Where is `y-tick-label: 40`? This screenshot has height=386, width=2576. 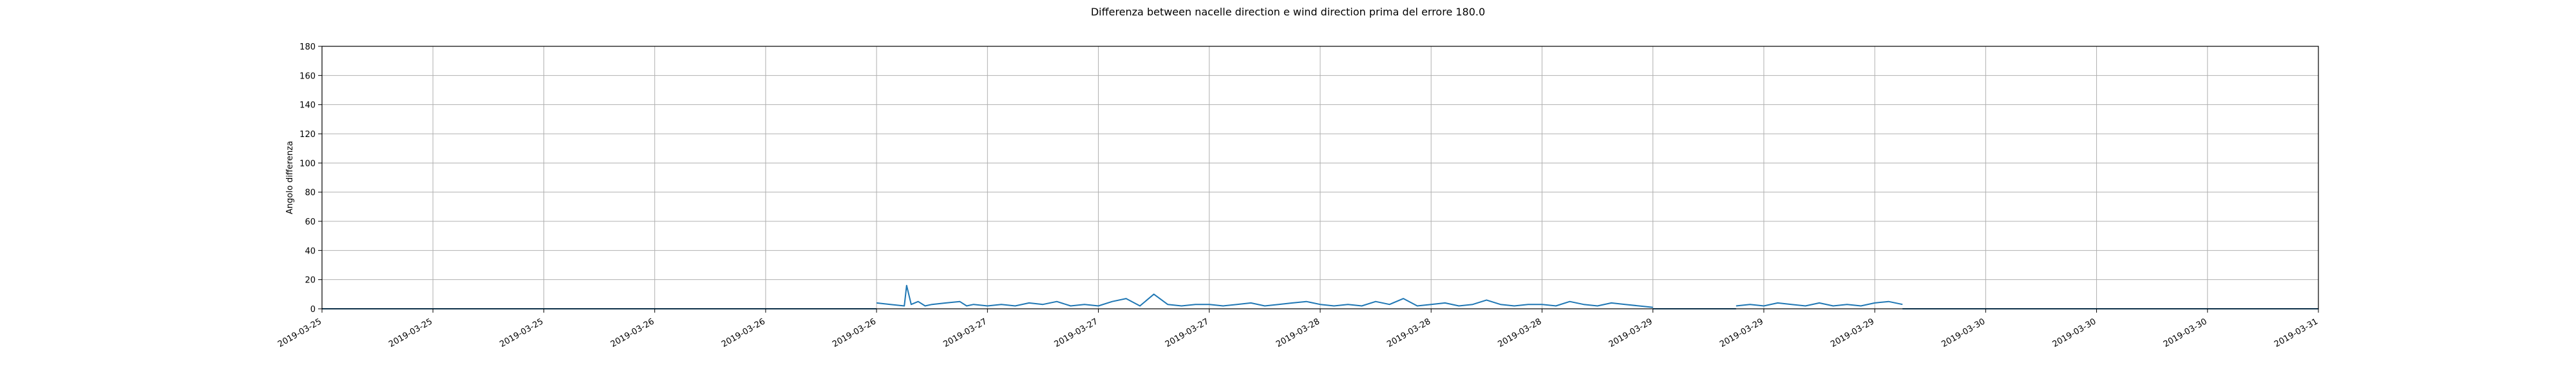
y-tick-label: 40 is located at coordinates (310, 251).